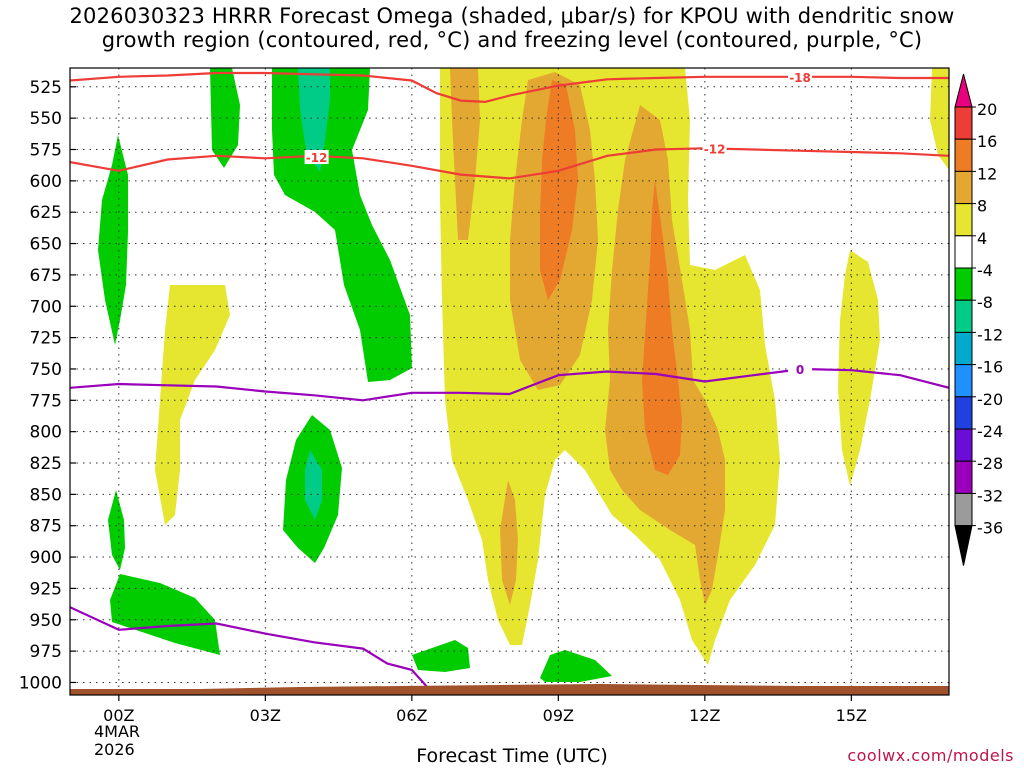  I want to click on freezing-level-label-bg, so click(800, 368).